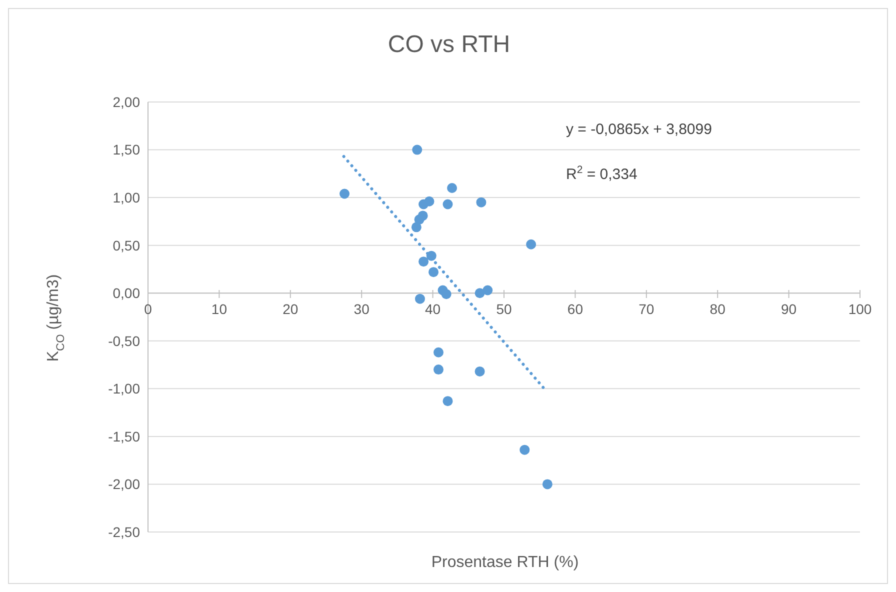 This screenshot has height=592, width=896. What do you see at coordinates (124, 532) in the screenshot?
I see `y-tick-label: -2,50` at bounding box center [124, 532].